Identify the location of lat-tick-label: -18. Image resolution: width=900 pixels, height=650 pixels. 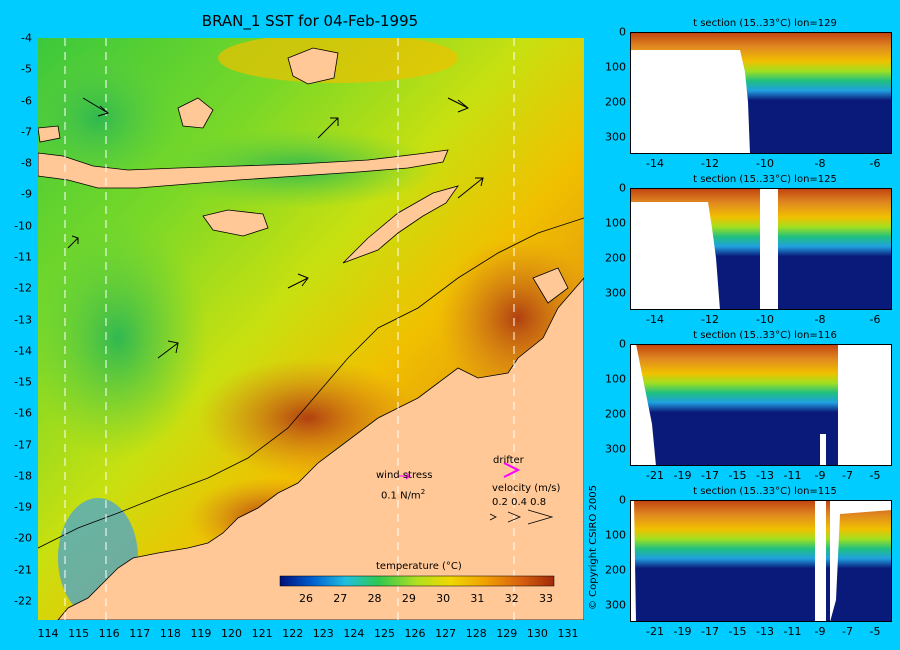
(23, 476).